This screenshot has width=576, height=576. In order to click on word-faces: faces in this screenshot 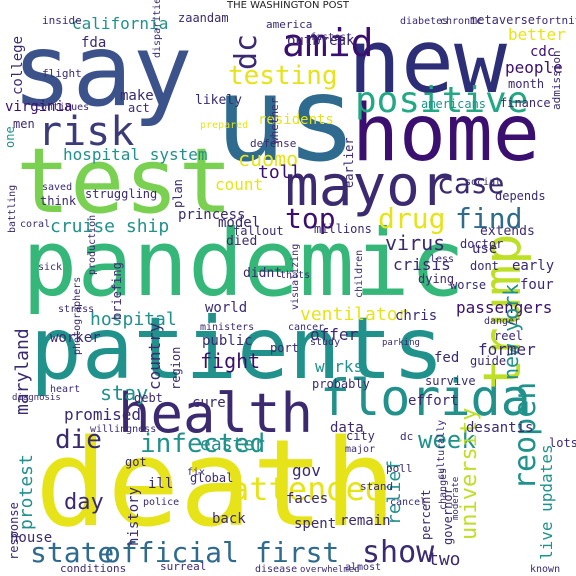, I will do `click(307, 499)`.